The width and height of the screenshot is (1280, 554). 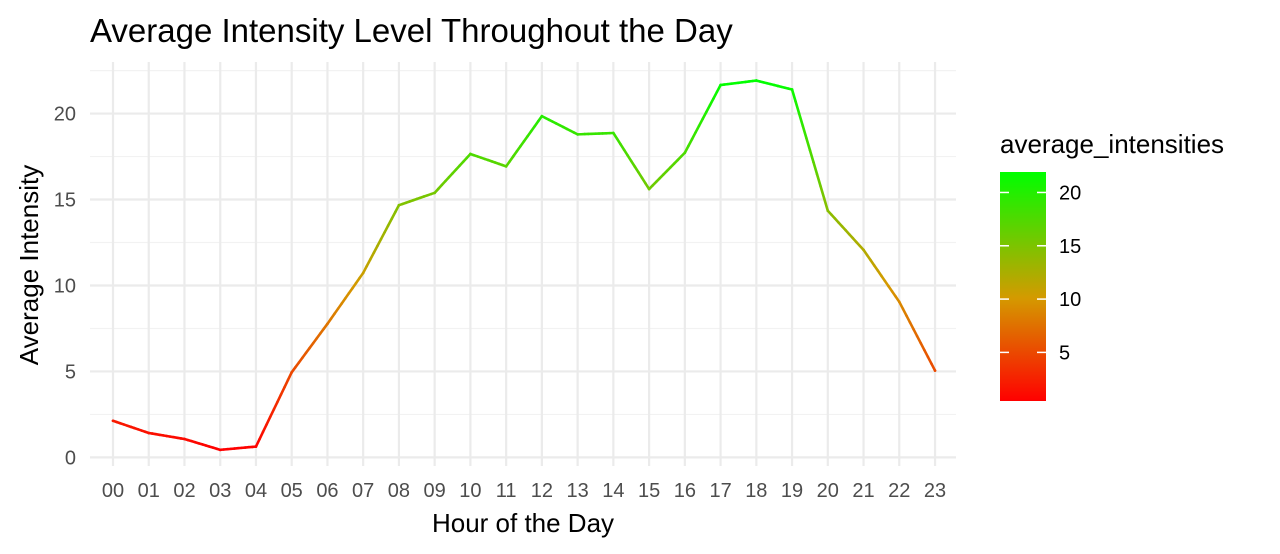 I want to click on x-tick-label: 07, so click(x=363, y=491).